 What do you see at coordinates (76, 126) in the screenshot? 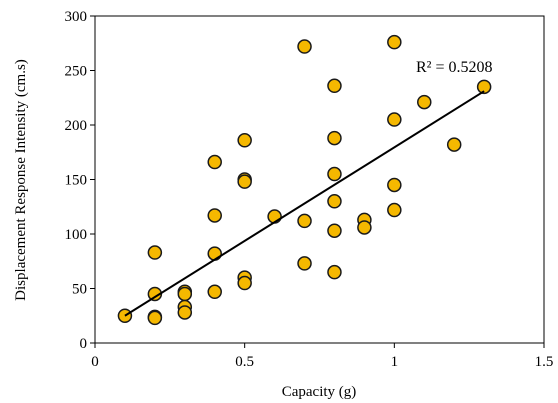
I see `y-tick-label: 200` at bounding box center [76, 126].